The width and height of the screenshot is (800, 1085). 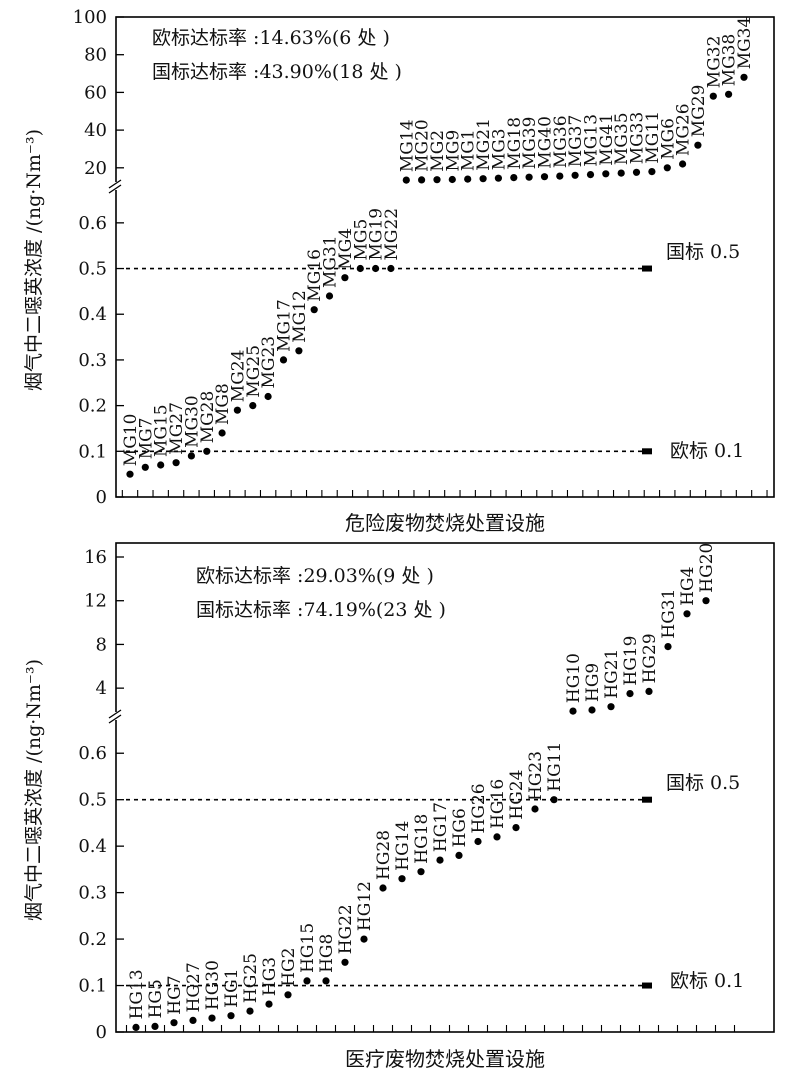 I want to click on axis-break-gap, so click(x=116, y=716).